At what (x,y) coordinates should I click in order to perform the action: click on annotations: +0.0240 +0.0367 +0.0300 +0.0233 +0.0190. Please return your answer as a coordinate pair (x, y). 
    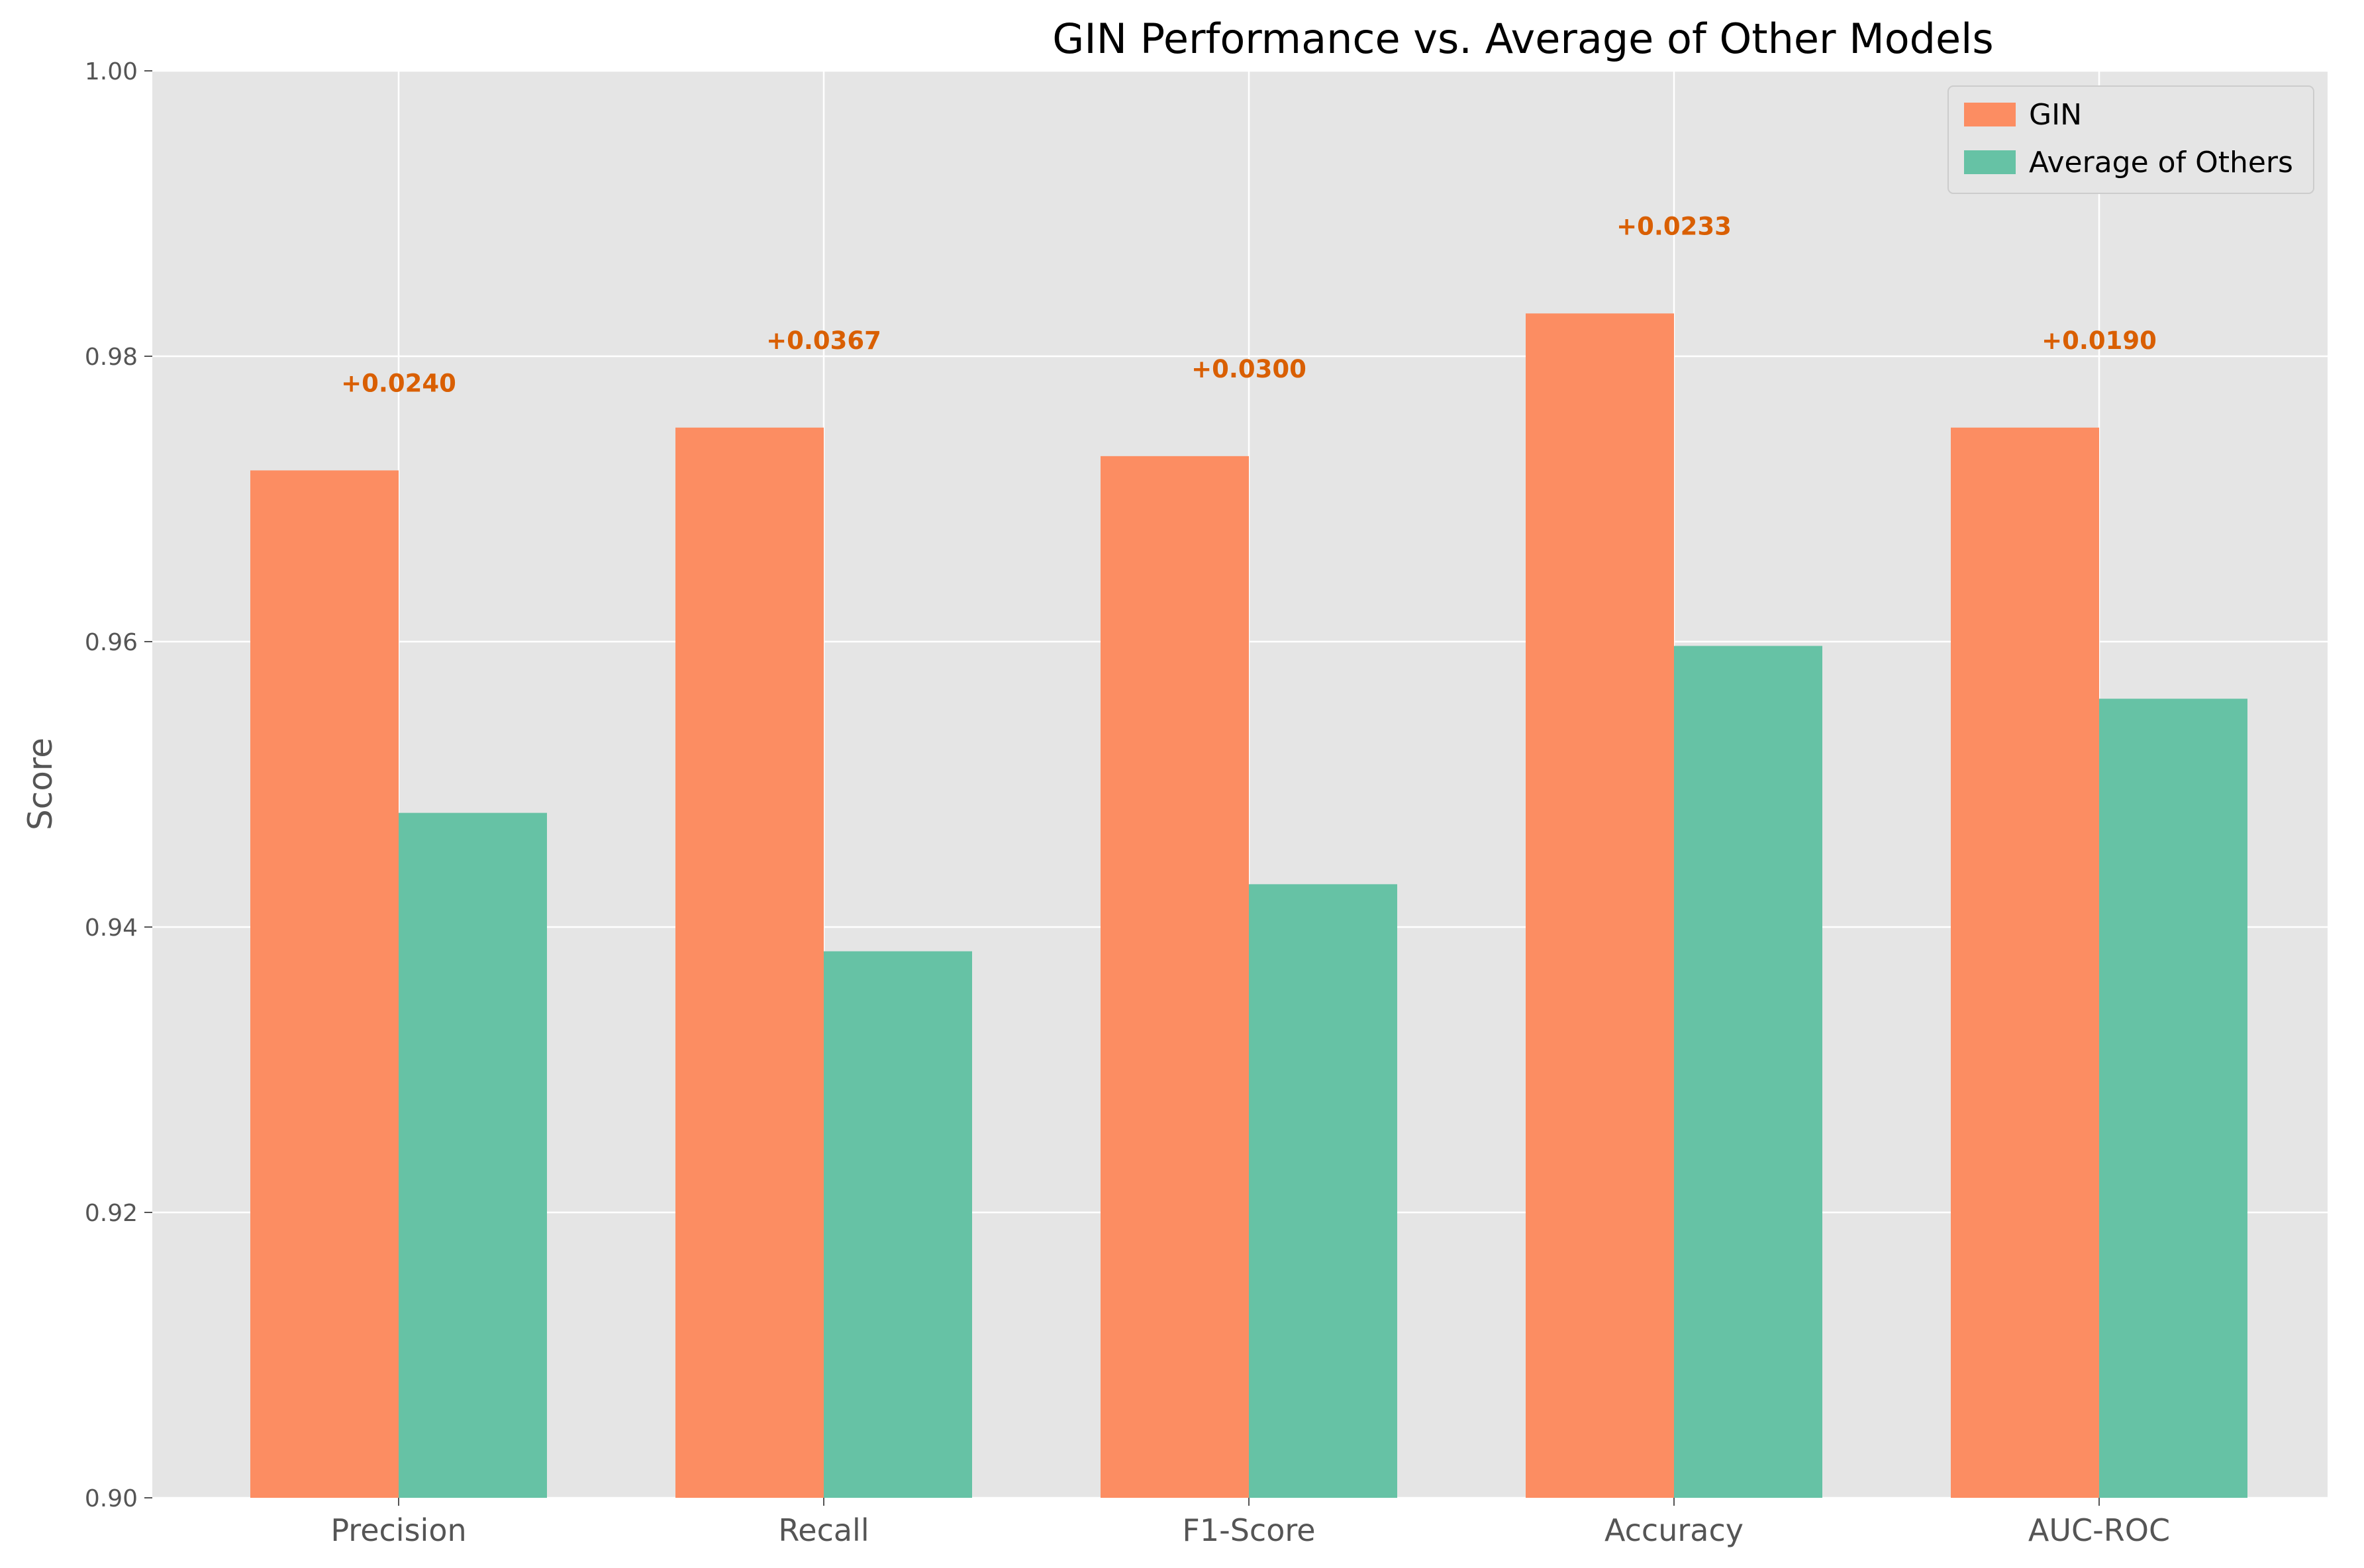
    Looking at the image, I should click on (1249, 304).